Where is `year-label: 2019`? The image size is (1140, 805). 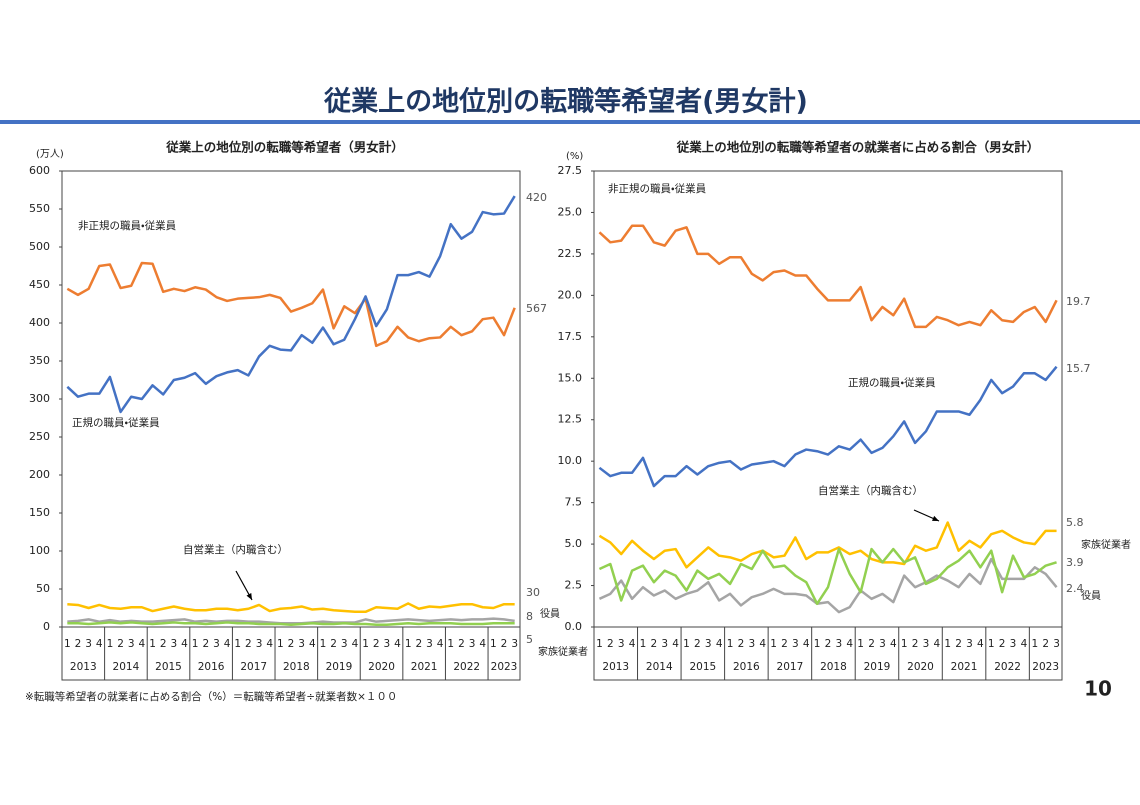 year-label: 2019 is located at coordinates (877, 667).